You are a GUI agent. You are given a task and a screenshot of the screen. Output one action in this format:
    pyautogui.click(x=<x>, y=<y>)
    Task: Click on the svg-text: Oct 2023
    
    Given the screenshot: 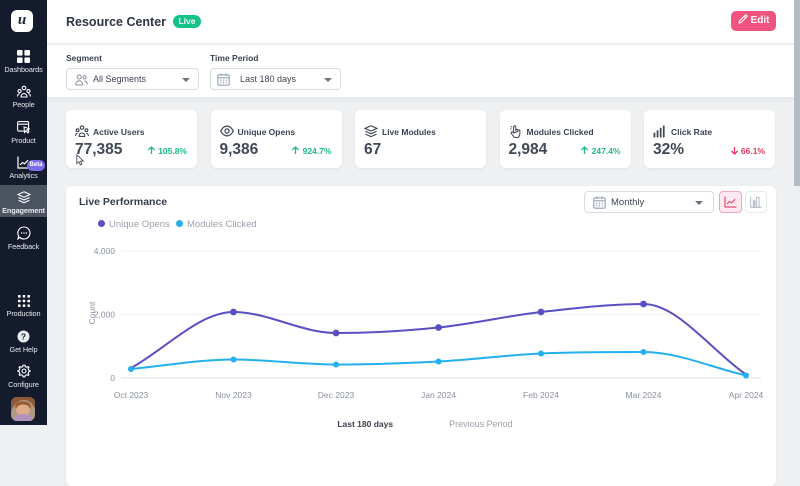 What is the action you would take?
    pyautogui.click(x=131, y=395)
    